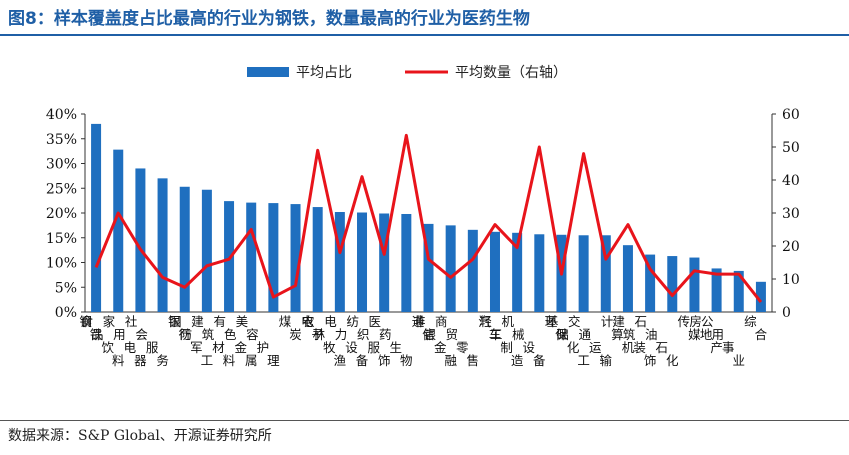 The width and height of the screenshot is (849, 455). What do you see at coordinates (290, 328) in the screenshot?
I see `x-category-label: 煤炭` at bounding box center [290, 328].